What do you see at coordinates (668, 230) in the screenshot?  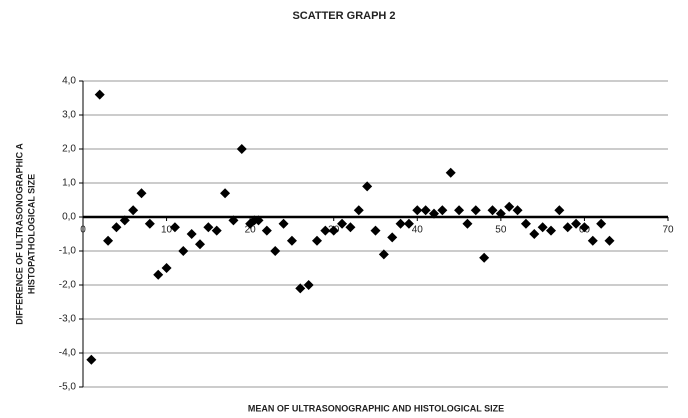 I see `x-tick-label: 70` at bounding box center [668, 230].